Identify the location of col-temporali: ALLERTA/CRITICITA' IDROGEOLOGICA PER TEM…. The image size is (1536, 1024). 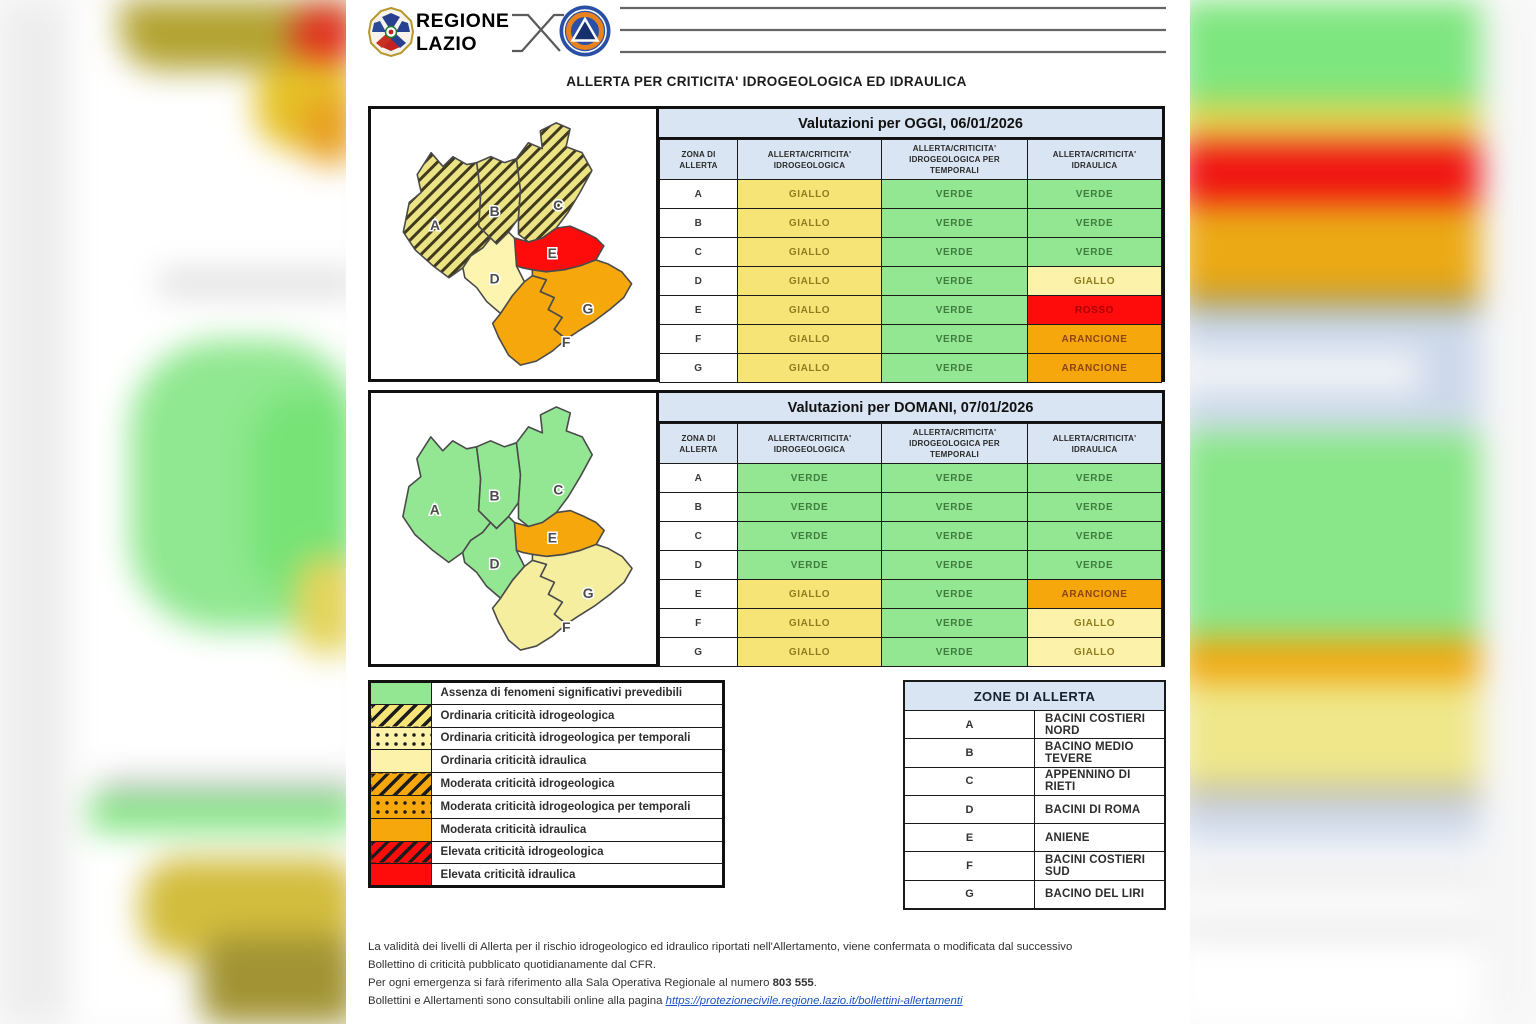
(954, 443).